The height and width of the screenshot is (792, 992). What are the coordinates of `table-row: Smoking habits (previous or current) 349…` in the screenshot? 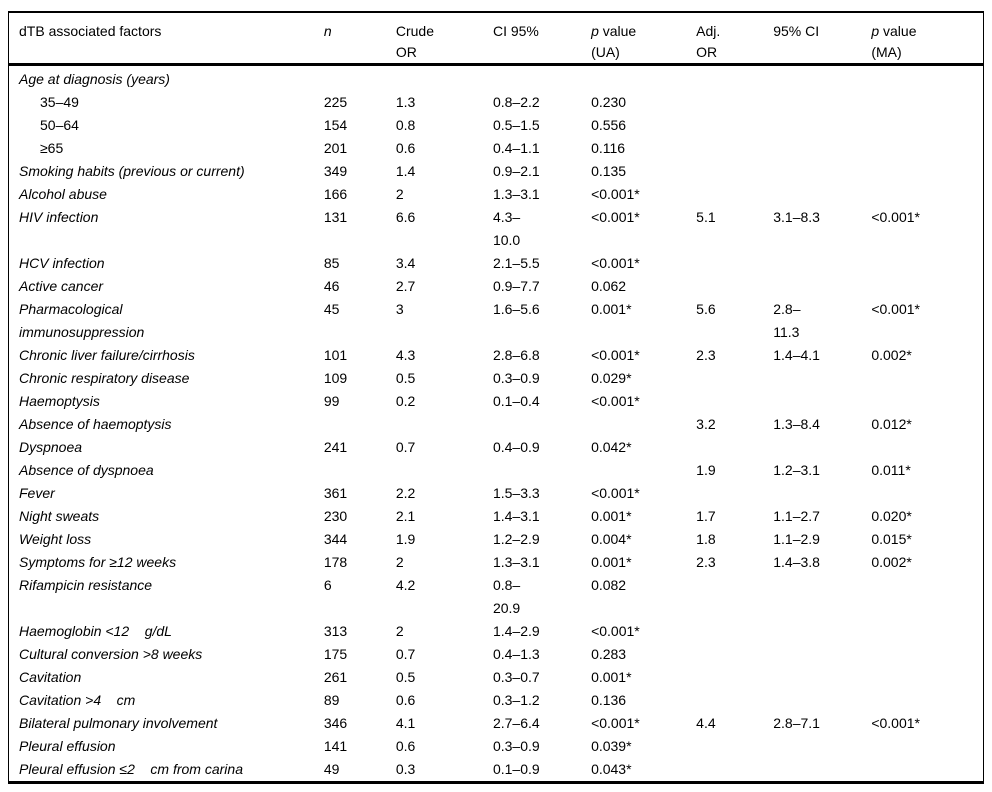 It's located at (496, 171).